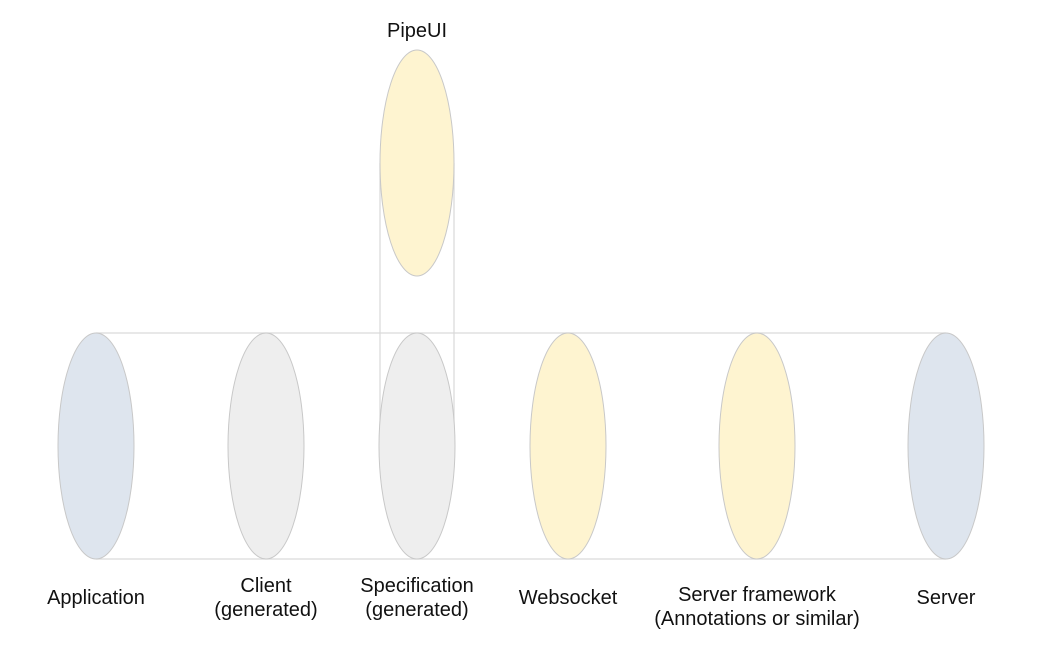  What do you see at coordinates (417, 586) in the screenshot?
I see `specification-label-line-1: Specification` at bounding box center [417, 586].